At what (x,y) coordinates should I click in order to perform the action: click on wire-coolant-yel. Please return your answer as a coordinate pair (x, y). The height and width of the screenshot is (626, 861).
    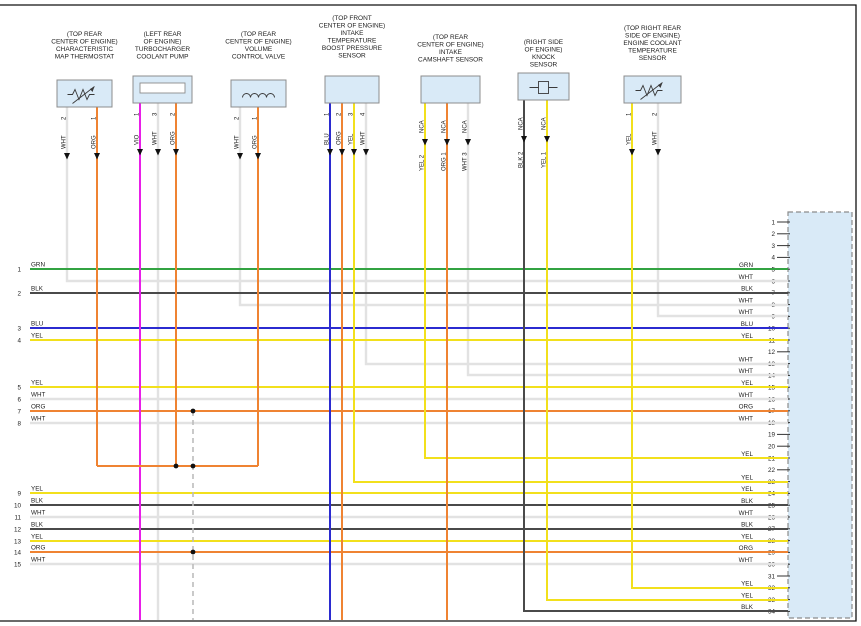
    Looking at the image, I should click on (709, 346).